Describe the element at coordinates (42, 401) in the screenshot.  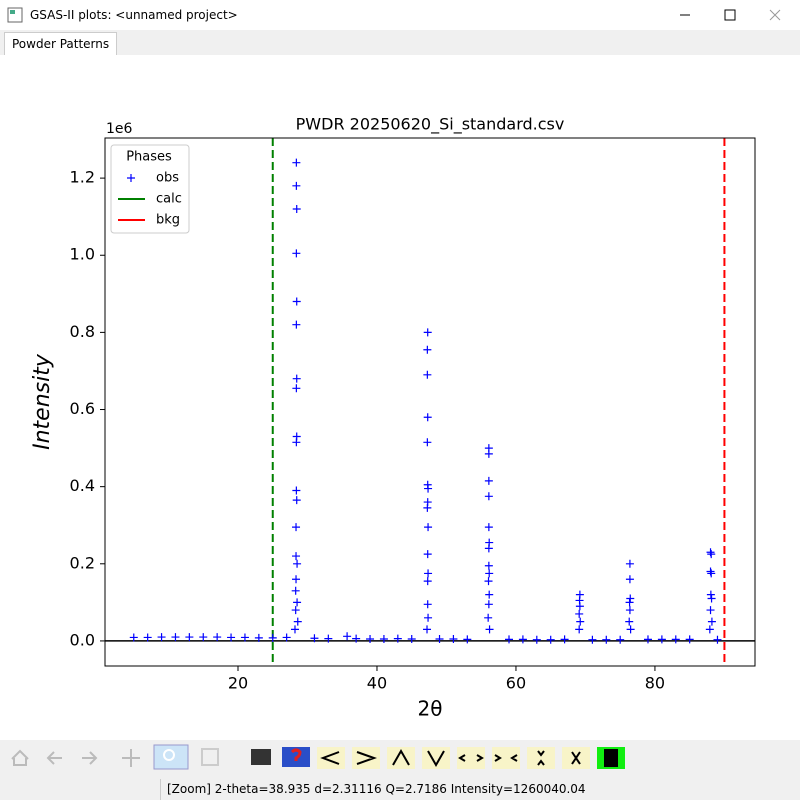
I see `y-axis-label: Intensity` at that location.